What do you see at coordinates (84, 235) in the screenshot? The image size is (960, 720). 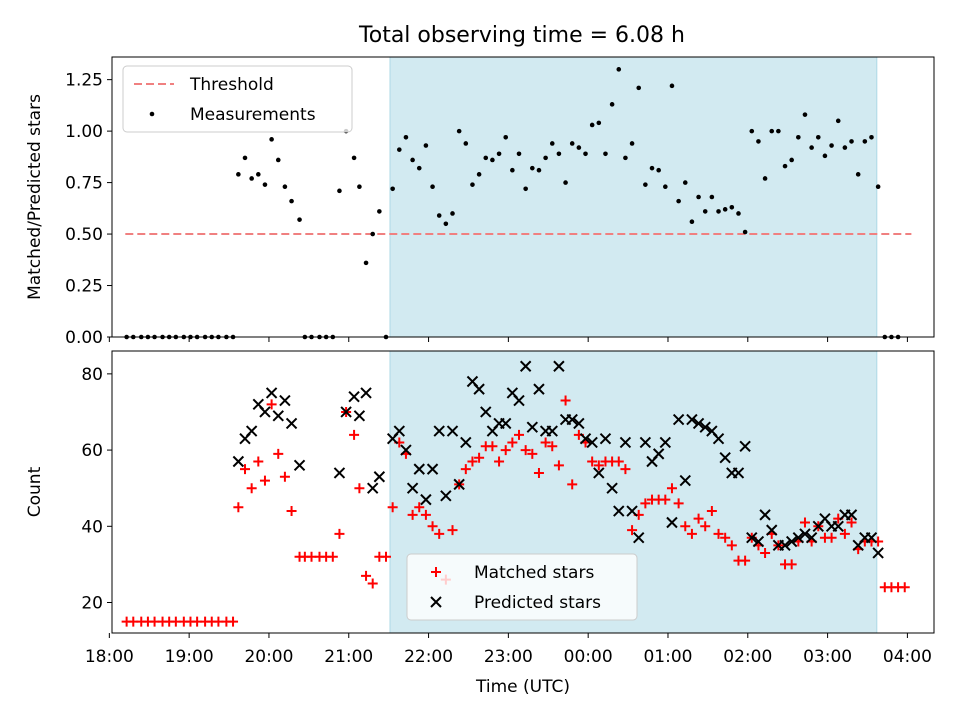 I see `y-tick-label: 0.50` at bounding box center [84, 235].